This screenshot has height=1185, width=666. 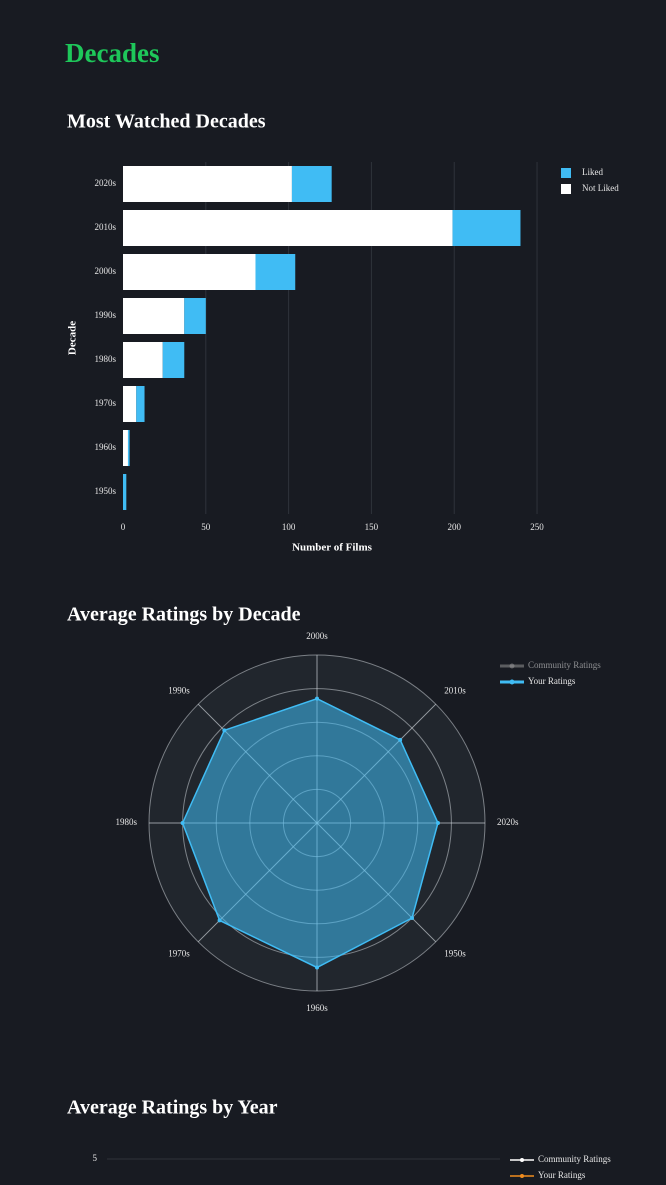 I want to click on chart-title: Average Ratings by Decade, so click(x=184, y=615).